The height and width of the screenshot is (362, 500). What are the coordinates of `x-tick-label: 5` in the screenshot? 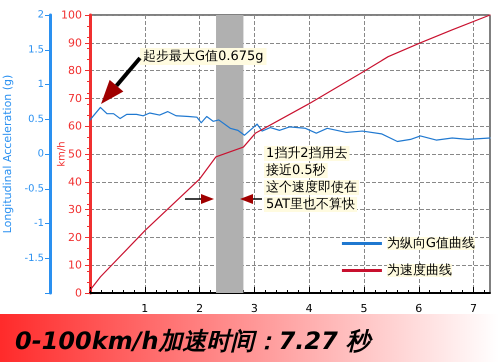 It's located at (364, 308).